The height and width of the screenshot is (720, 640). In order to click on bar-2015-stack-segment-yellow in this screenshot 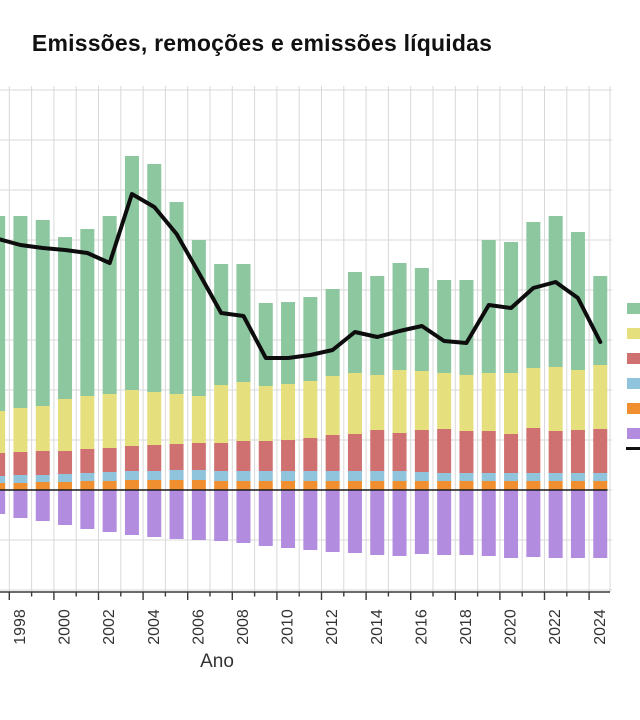, I will do `click(399, 401)`.